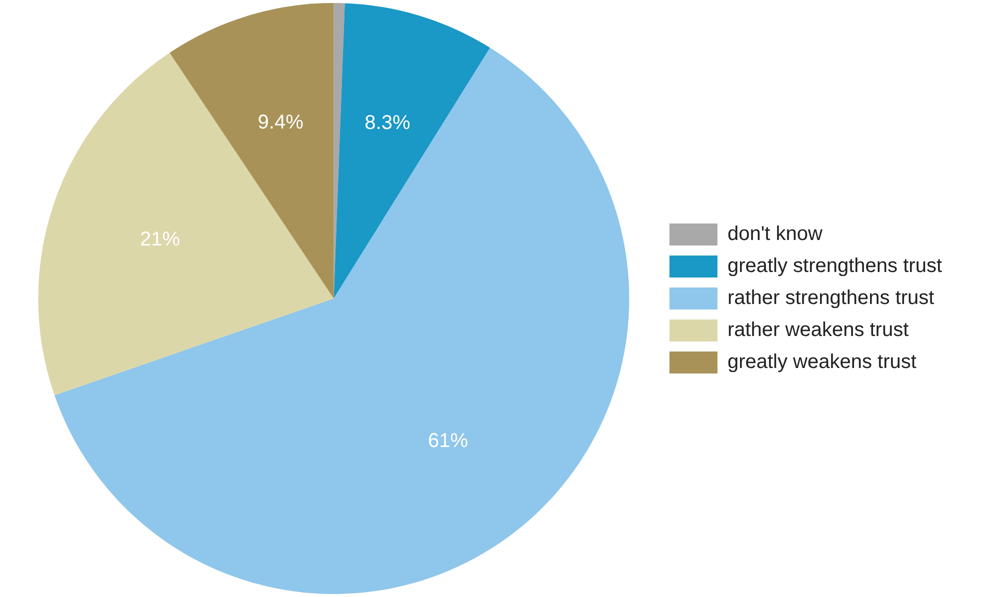  I want to click on legend-label: don't know, so click(775, 234).